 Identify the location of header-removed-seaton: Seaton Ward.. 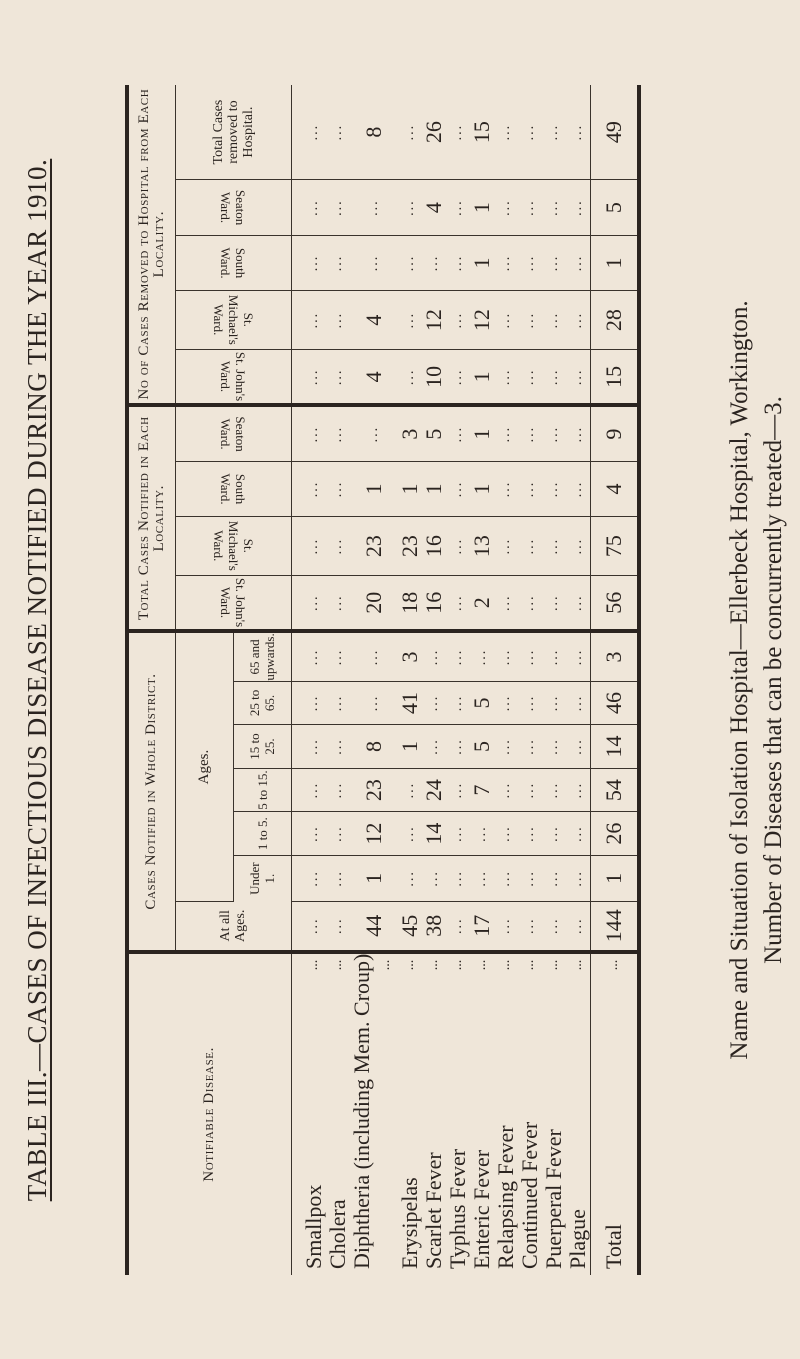
(233, 207).